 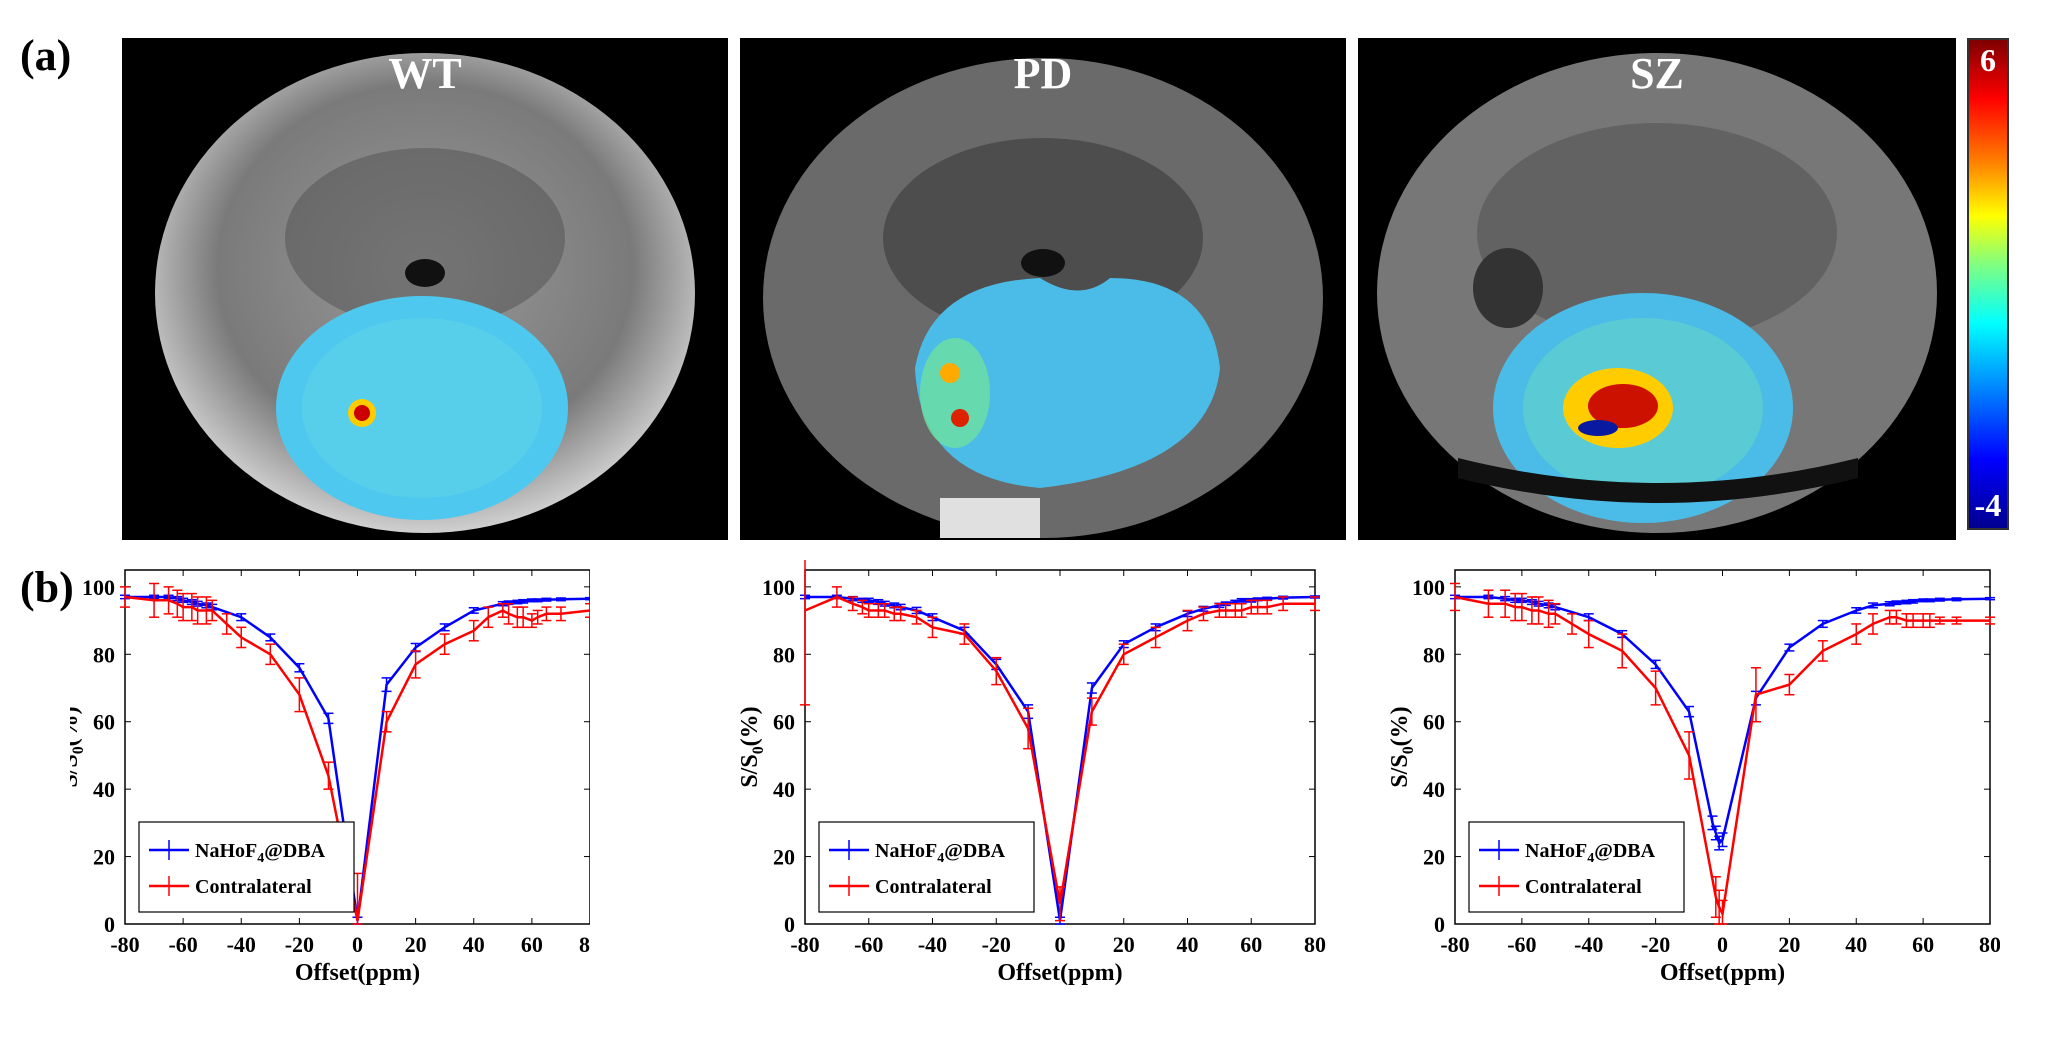 What do you see at coordinates (1988, 284) in the screenshot?
I see `colorbar: 6 -4` at bounding box center [1988, 284].